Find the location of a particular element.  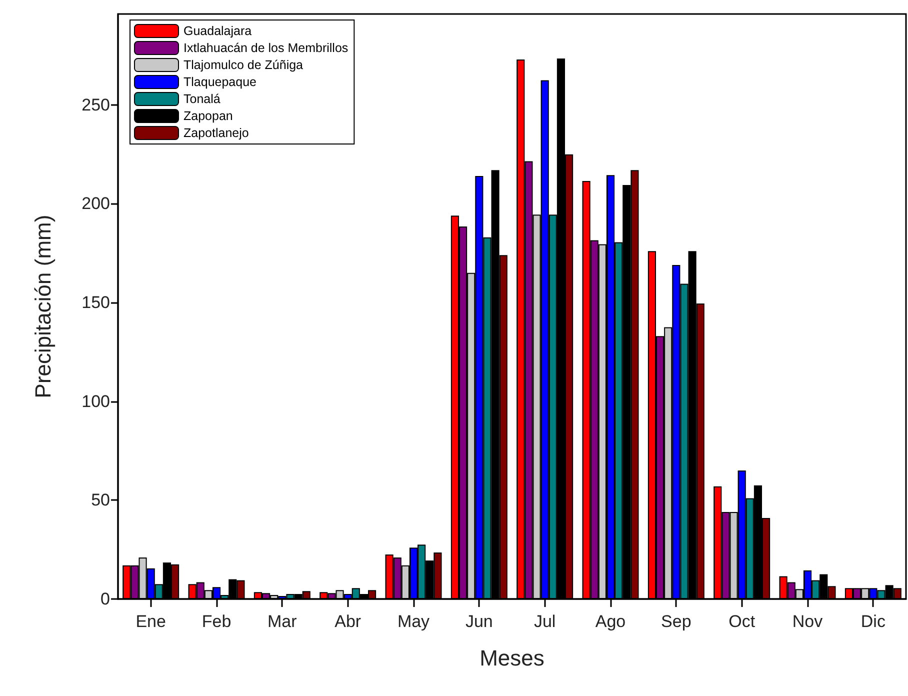

x-tick-label: Nov is located at coordinates (808, 621).